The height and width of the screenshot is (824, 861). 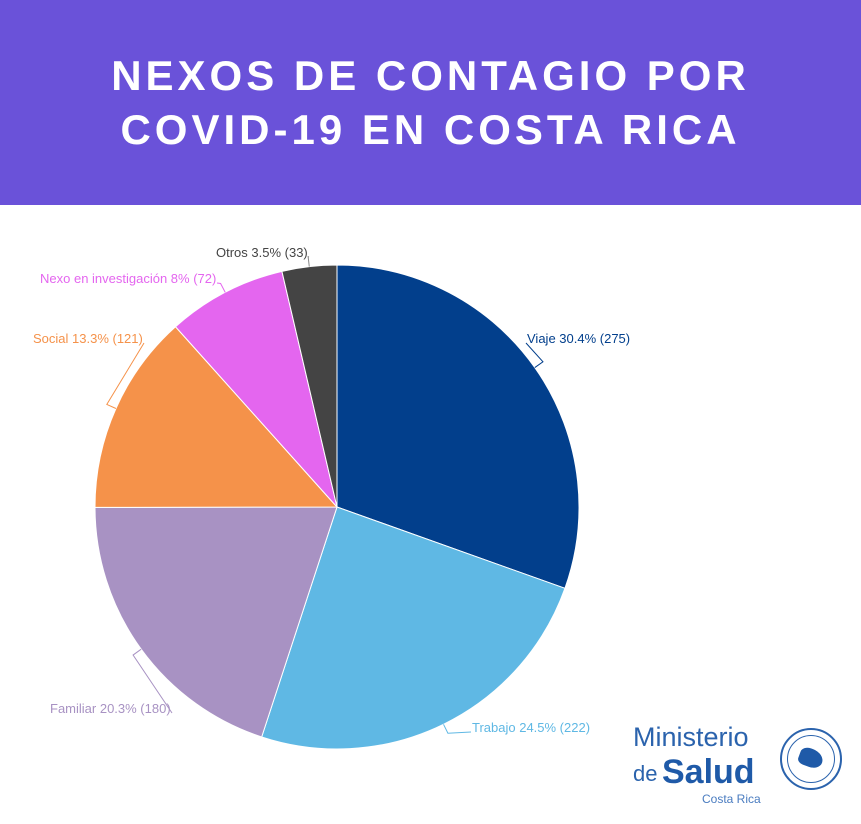 What do you see at coordinates (430, 129) in the screenshot?
I see `title-line-2: COVID-19 EN COSTA RICA` at bounding box center [430, 129].